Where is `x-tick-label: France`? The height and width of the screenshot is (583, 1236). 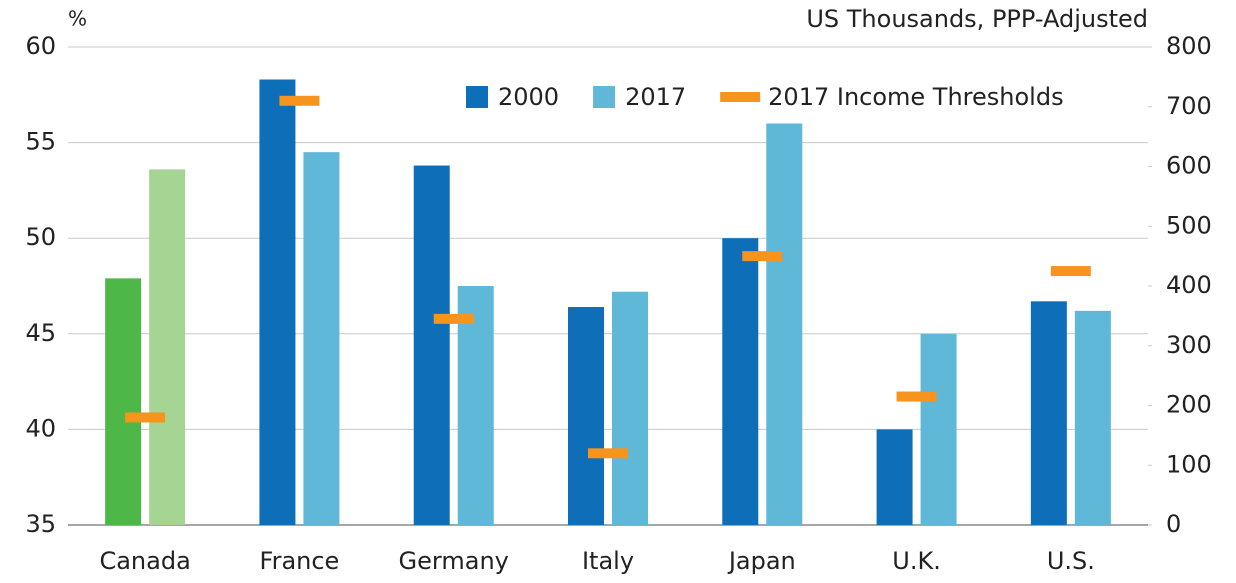
x-tick-label: France is located at coordinates (300, 561).